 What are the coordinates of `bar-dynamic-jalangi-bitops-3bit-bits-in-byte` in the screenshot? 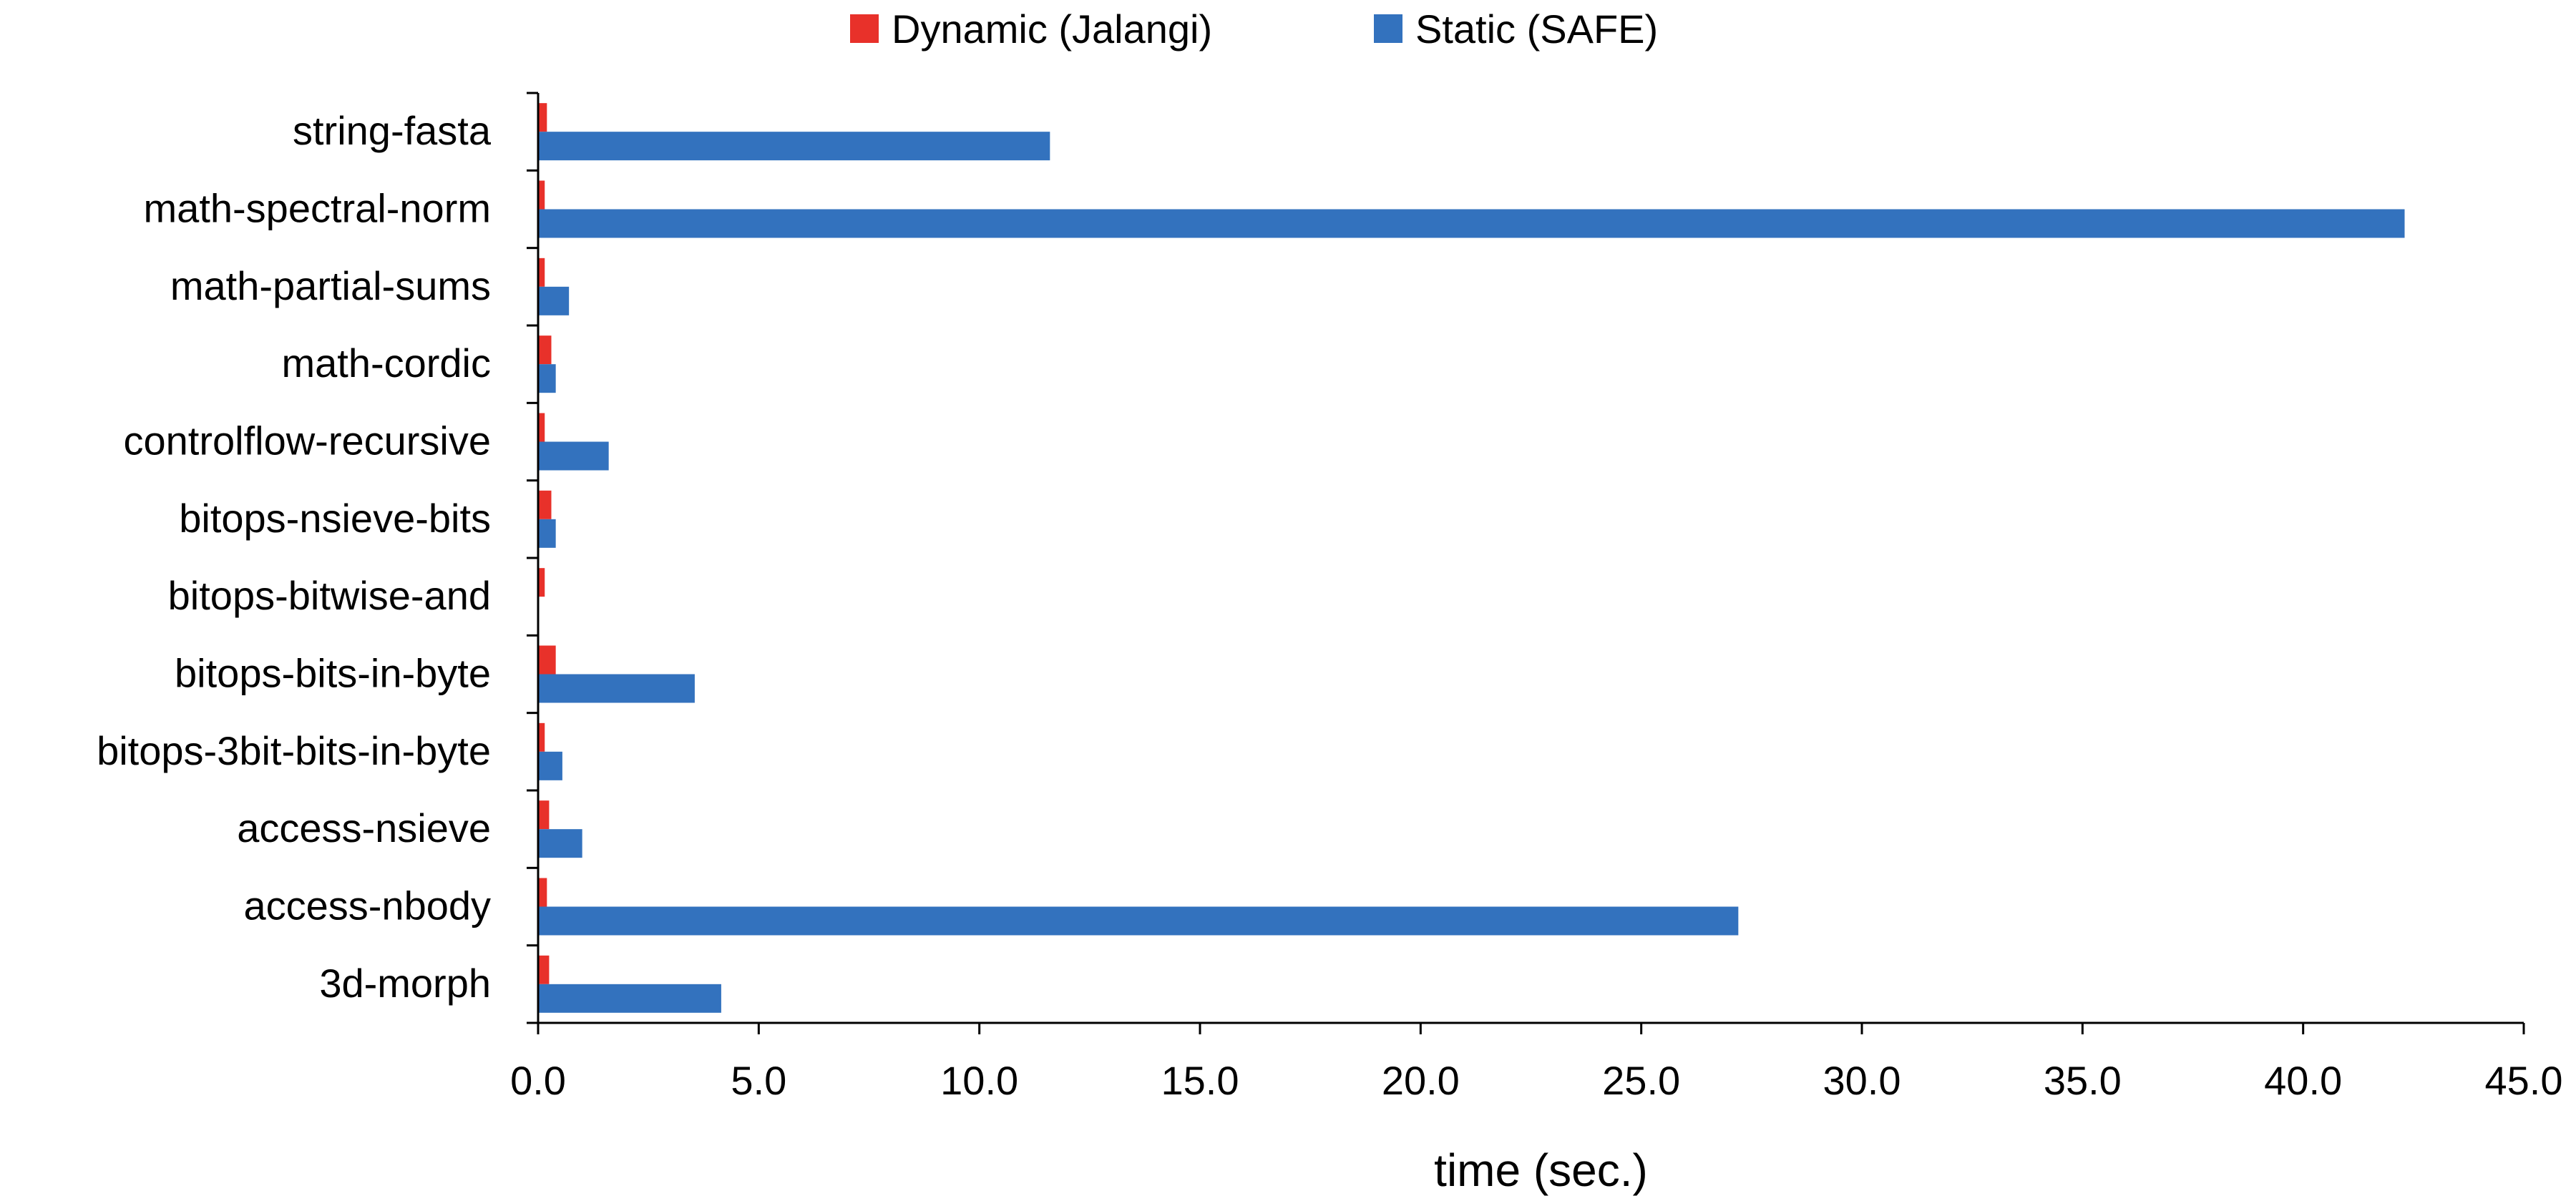 It's located at (541, 737).